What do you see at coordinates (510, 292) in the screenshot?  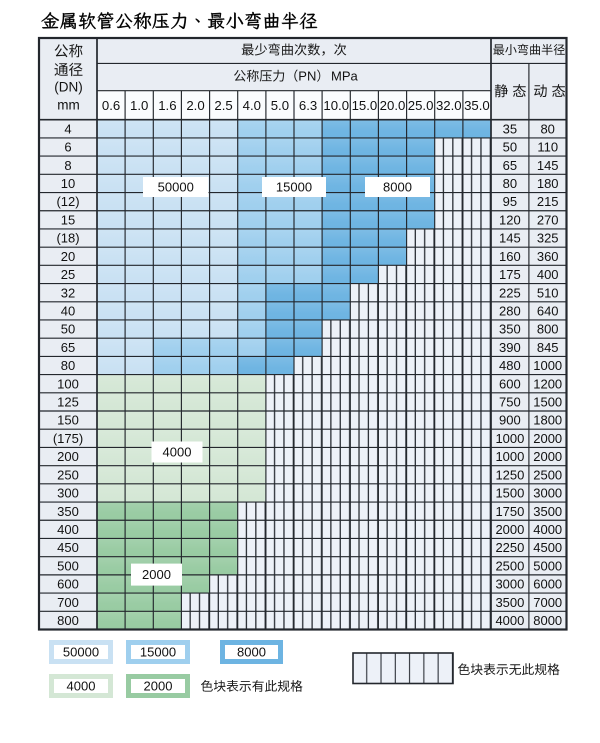 I see `svg-text: 225` at bounding box center [510, 292].